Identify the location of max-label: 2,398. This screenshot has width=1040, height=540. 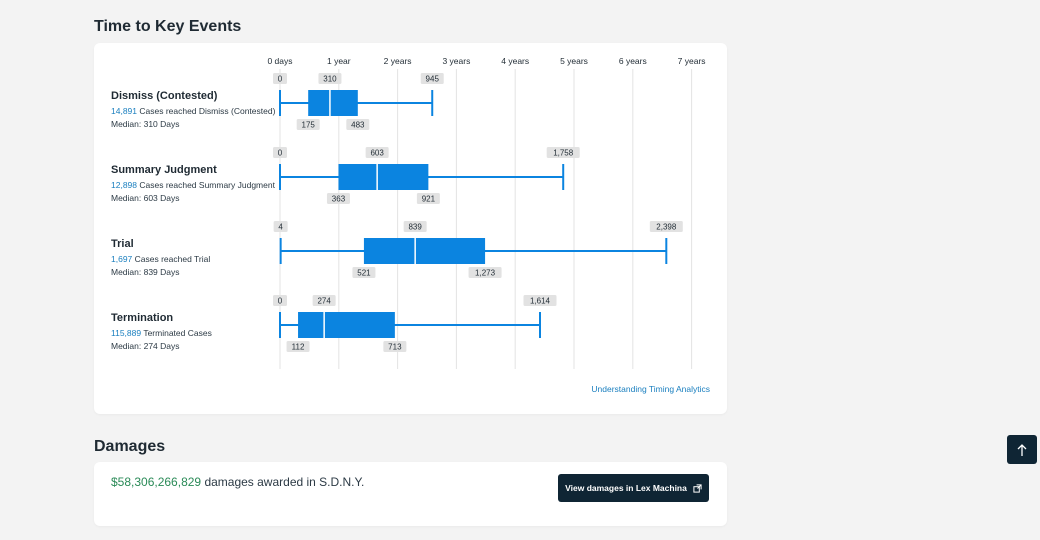
(666, 226).